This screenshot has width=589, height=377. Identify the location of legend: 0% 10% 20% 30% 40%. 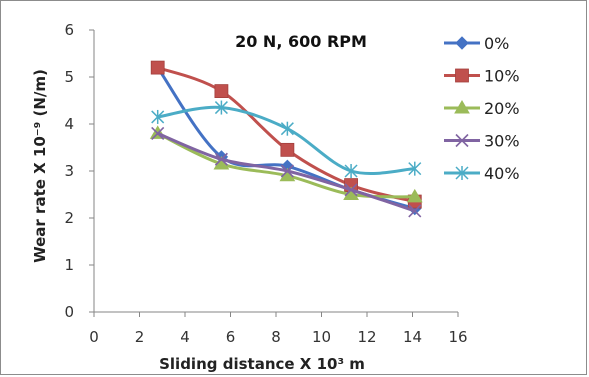
(482, 108).